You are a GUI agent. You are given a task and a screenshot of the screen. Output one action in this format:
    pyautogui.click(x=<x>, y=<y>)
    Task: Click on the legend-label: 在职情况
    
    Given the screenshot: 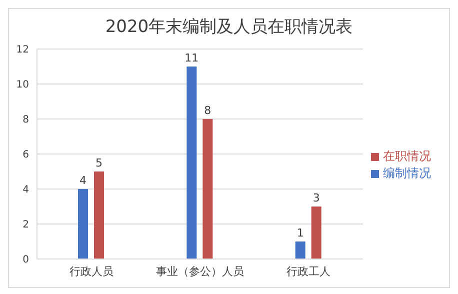 What is the action you would take?
    pyautogui.click(x=407, y=156)
    